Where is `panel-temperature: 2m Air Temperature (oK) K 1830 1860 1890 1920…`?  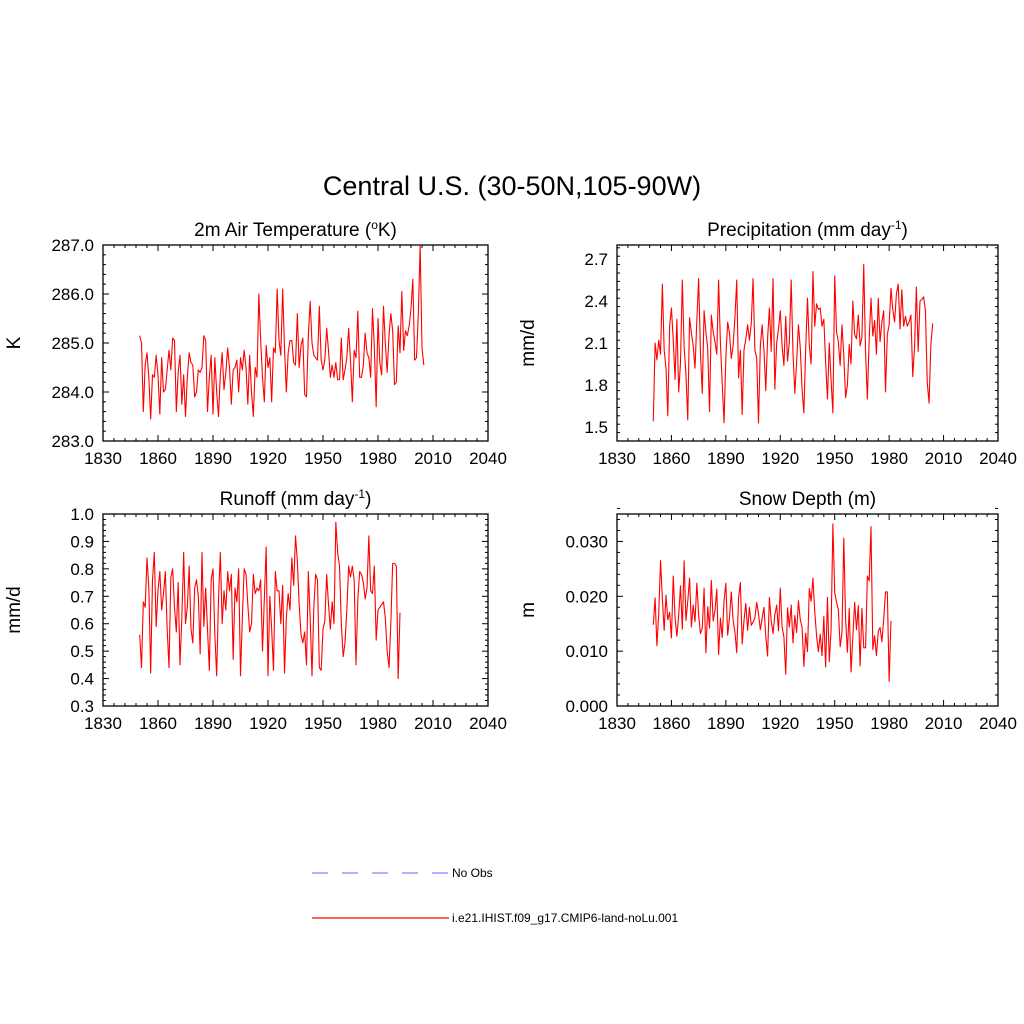 panel-temperature: 2m Air Temperature (oK) K 1830 1860 1890 1920… is located at coordinates (255, 343).